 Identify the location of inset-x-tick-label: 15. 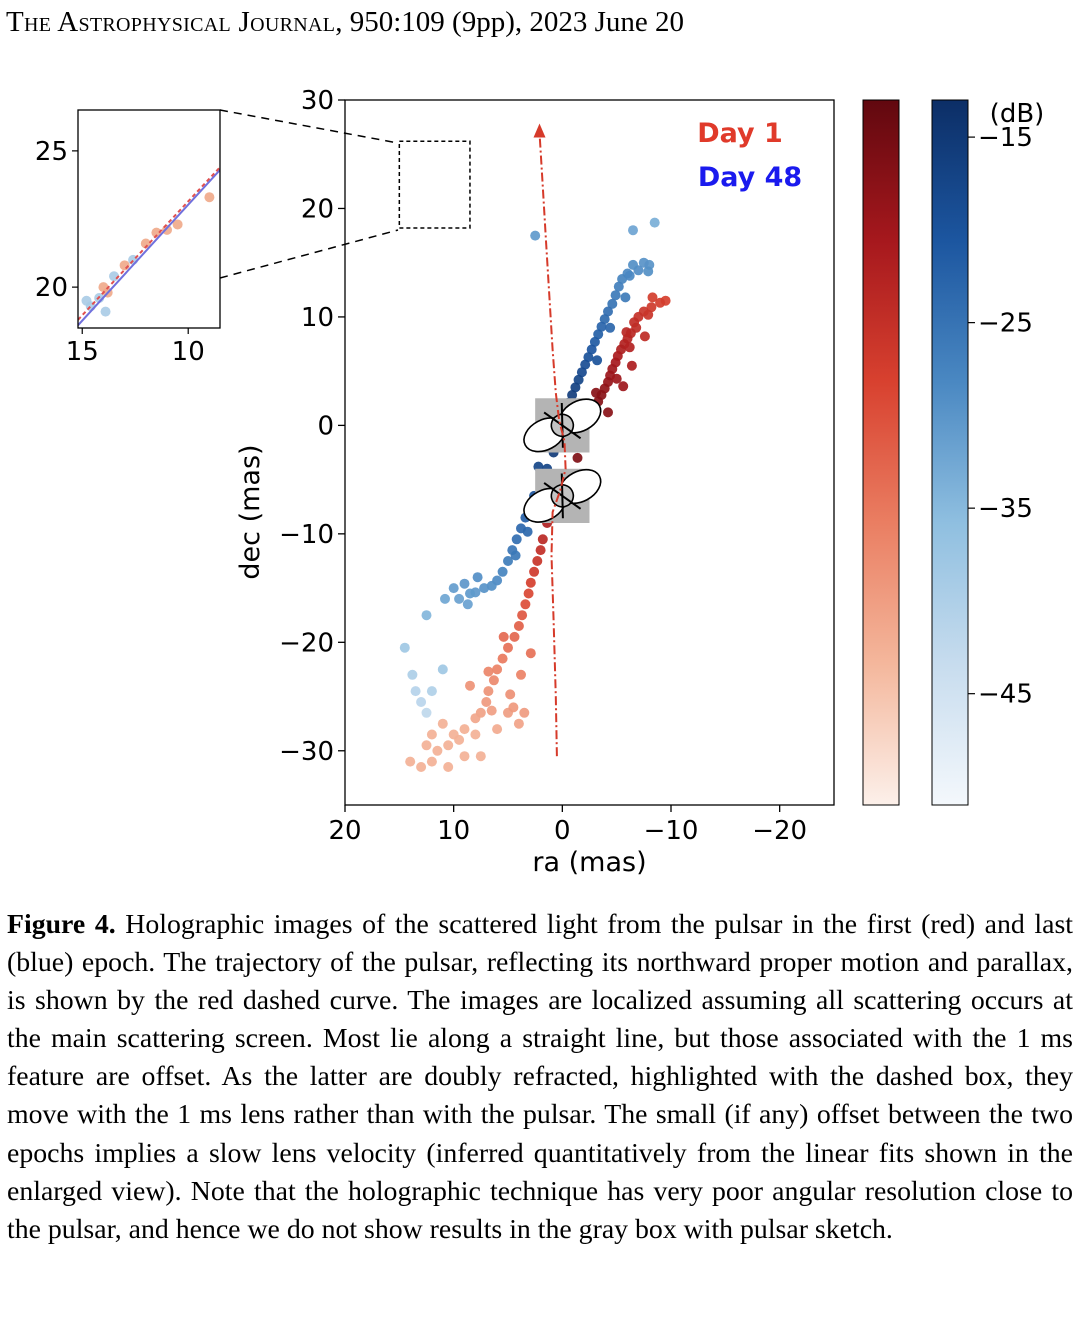
(82, 352).